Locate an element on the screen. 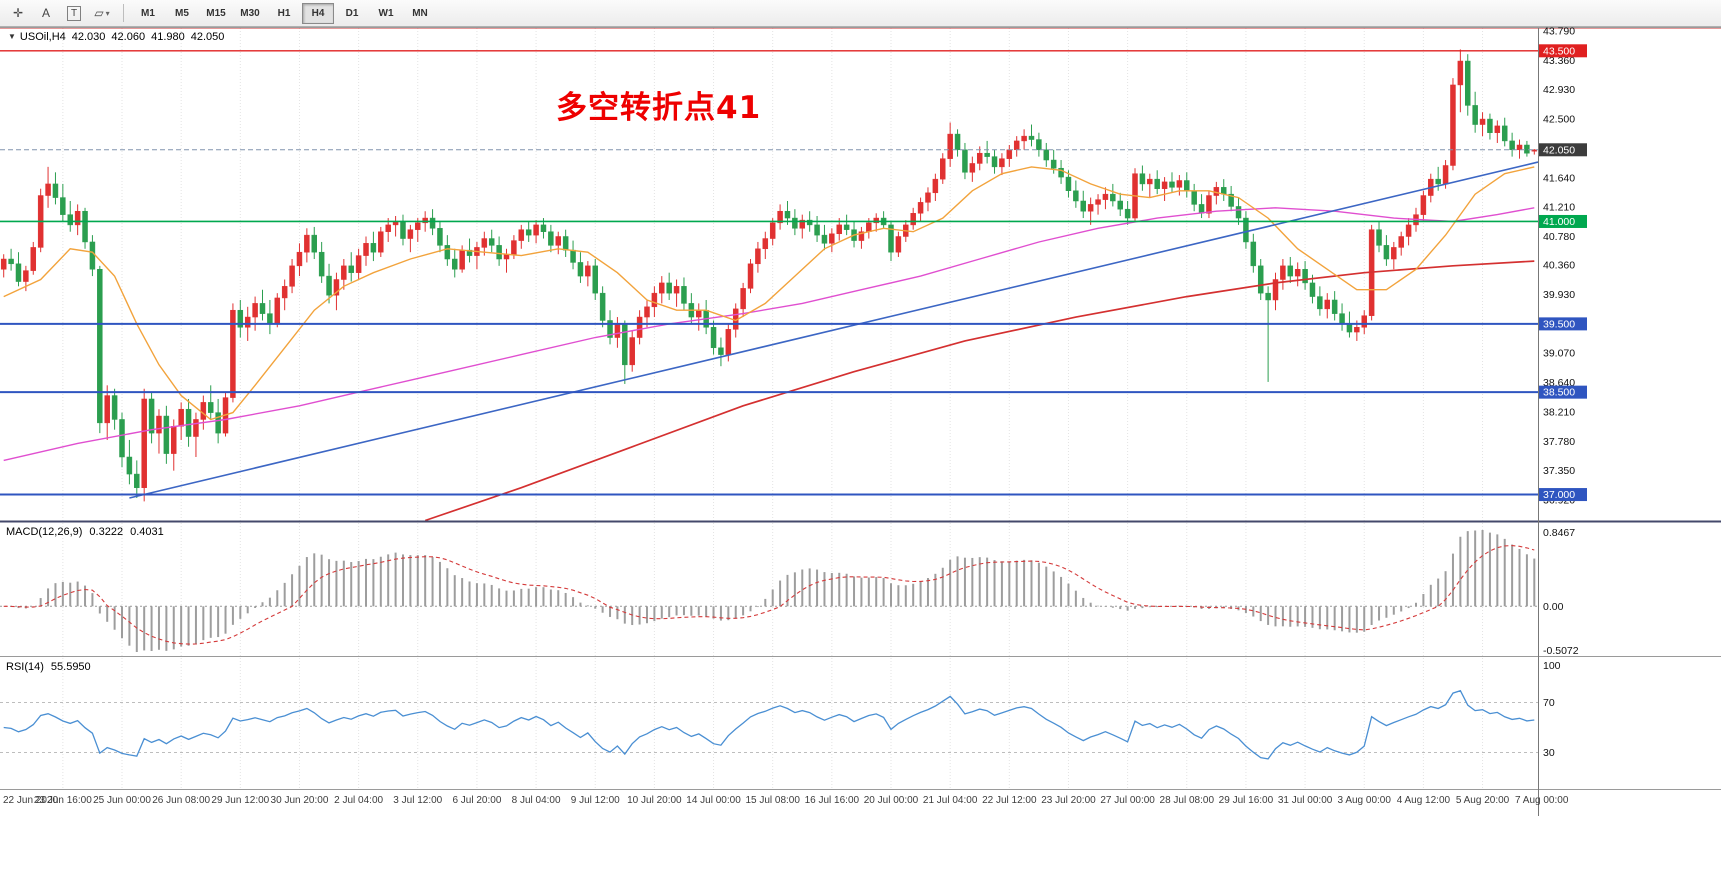 The height and width of the screenshot is (896, 1721). svg-text: 42.050 is located at coordinates (1559, 150).